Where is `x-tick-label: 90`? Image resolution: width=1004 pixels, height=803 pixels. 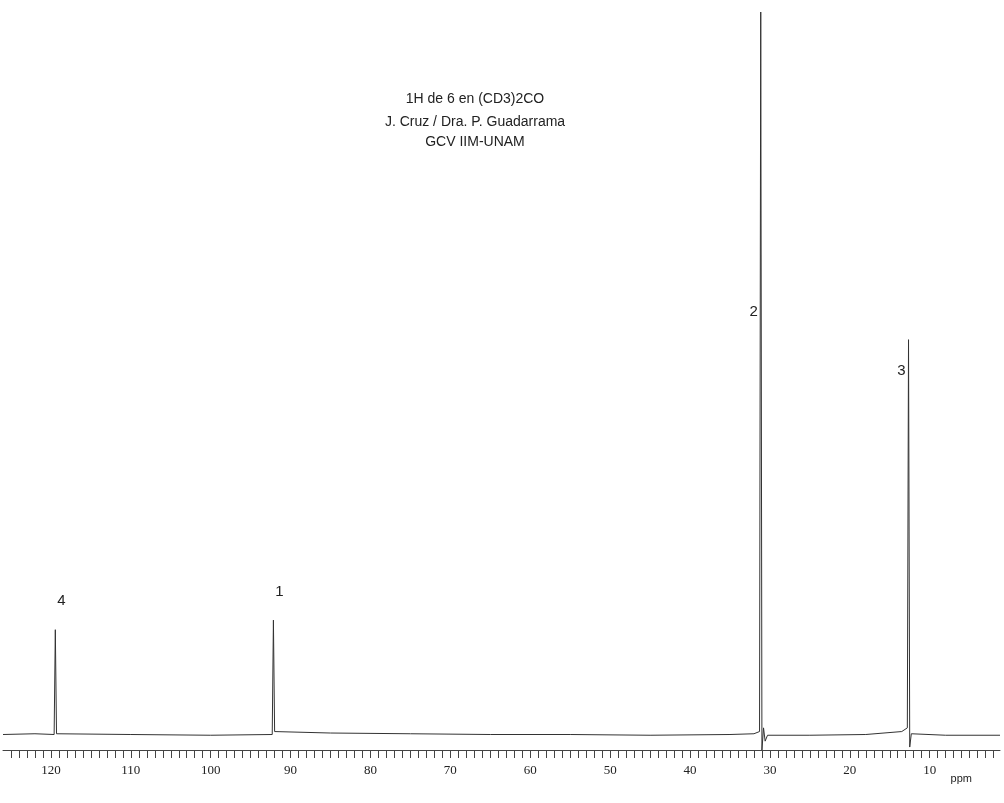 x-tick-label: 90 is located at coordinates (291, 769).